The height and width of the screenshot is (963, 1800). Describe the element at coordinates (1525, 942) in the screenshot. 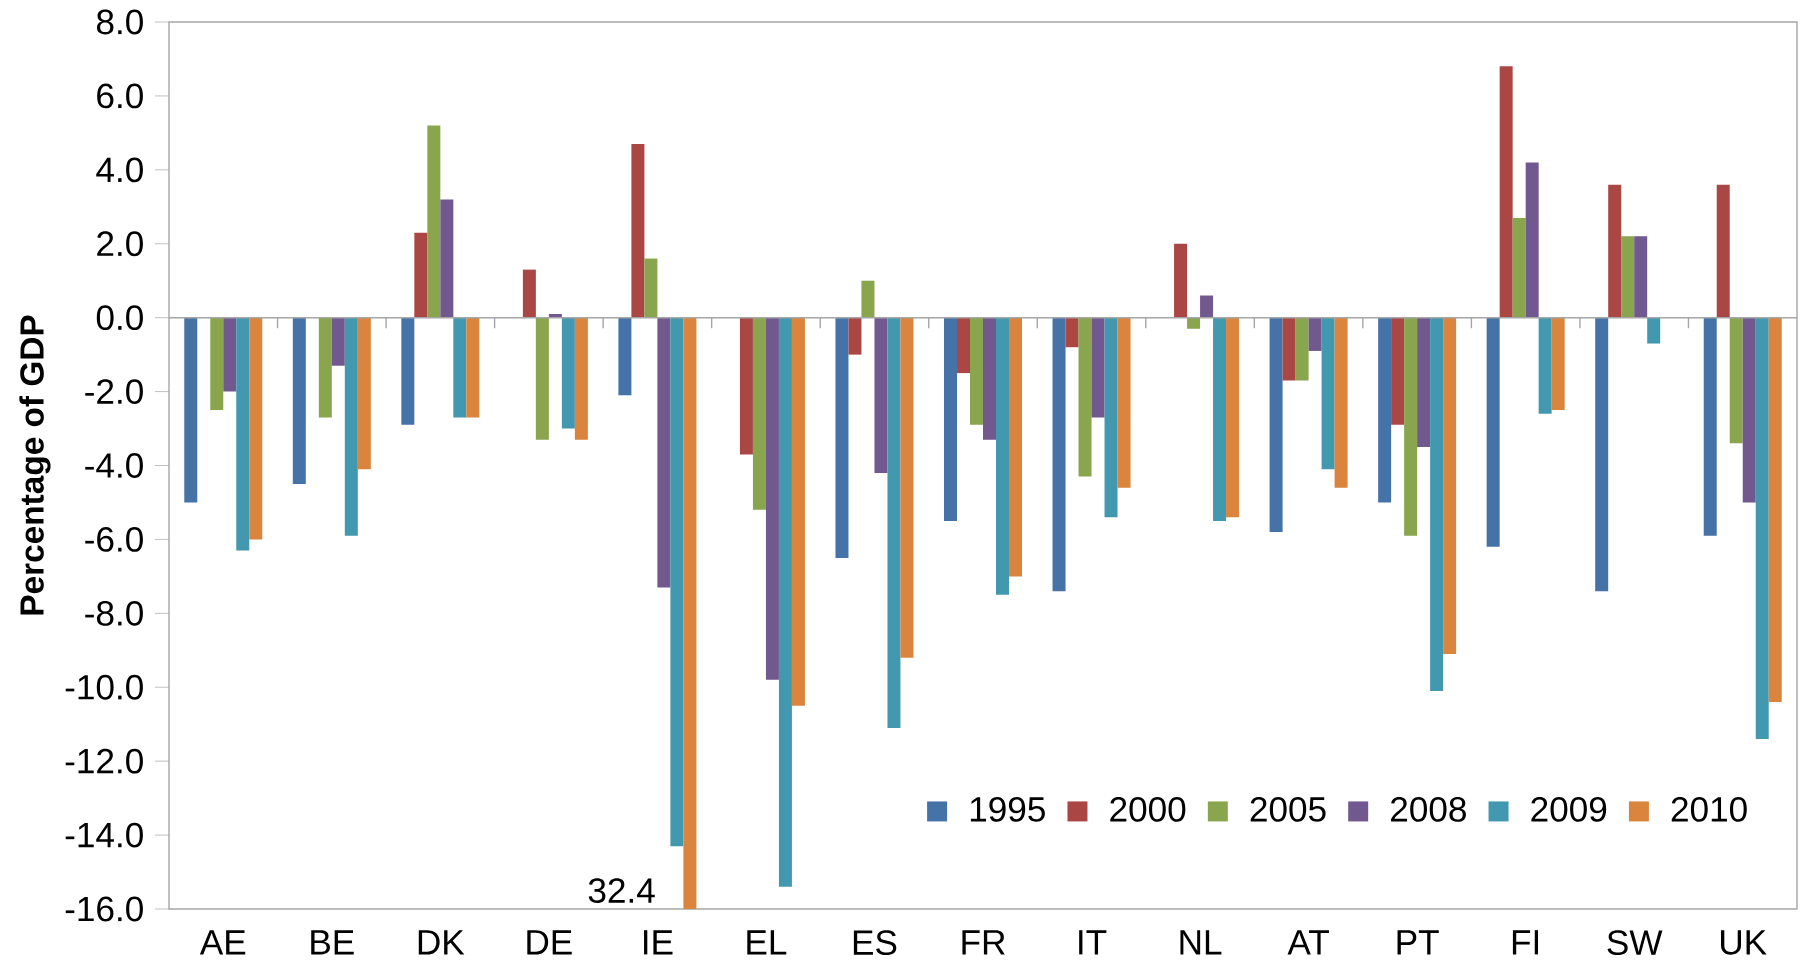

I see `x-tick-label: FI` at that location.